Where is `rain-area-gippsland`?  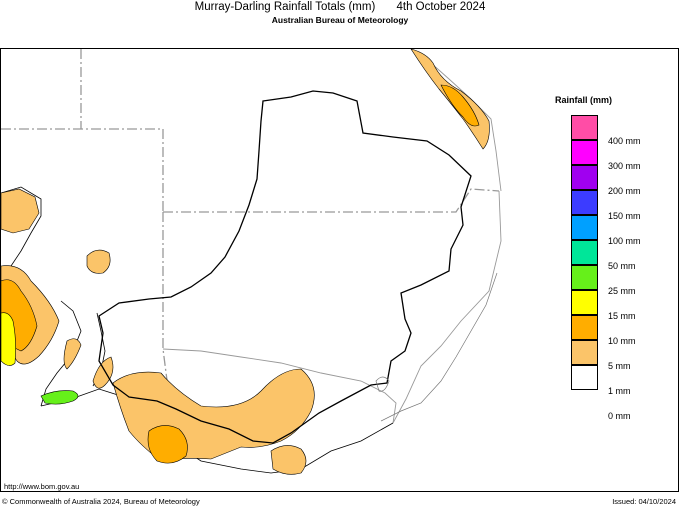 rain-area-gippsland is located at coordinates (288, 460).